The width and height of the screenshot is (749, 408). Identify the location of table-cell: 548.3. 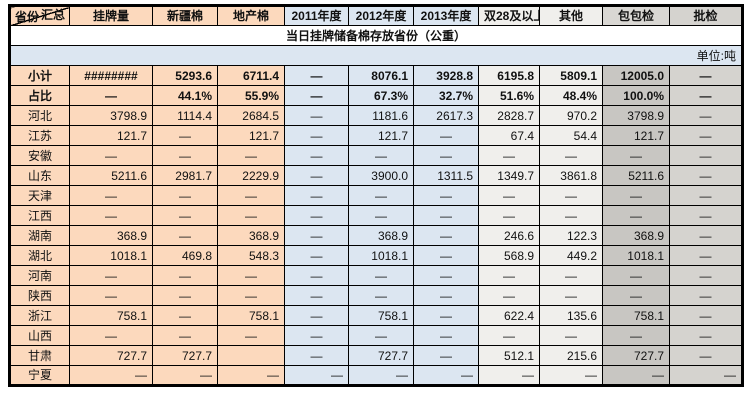
(251, 255).